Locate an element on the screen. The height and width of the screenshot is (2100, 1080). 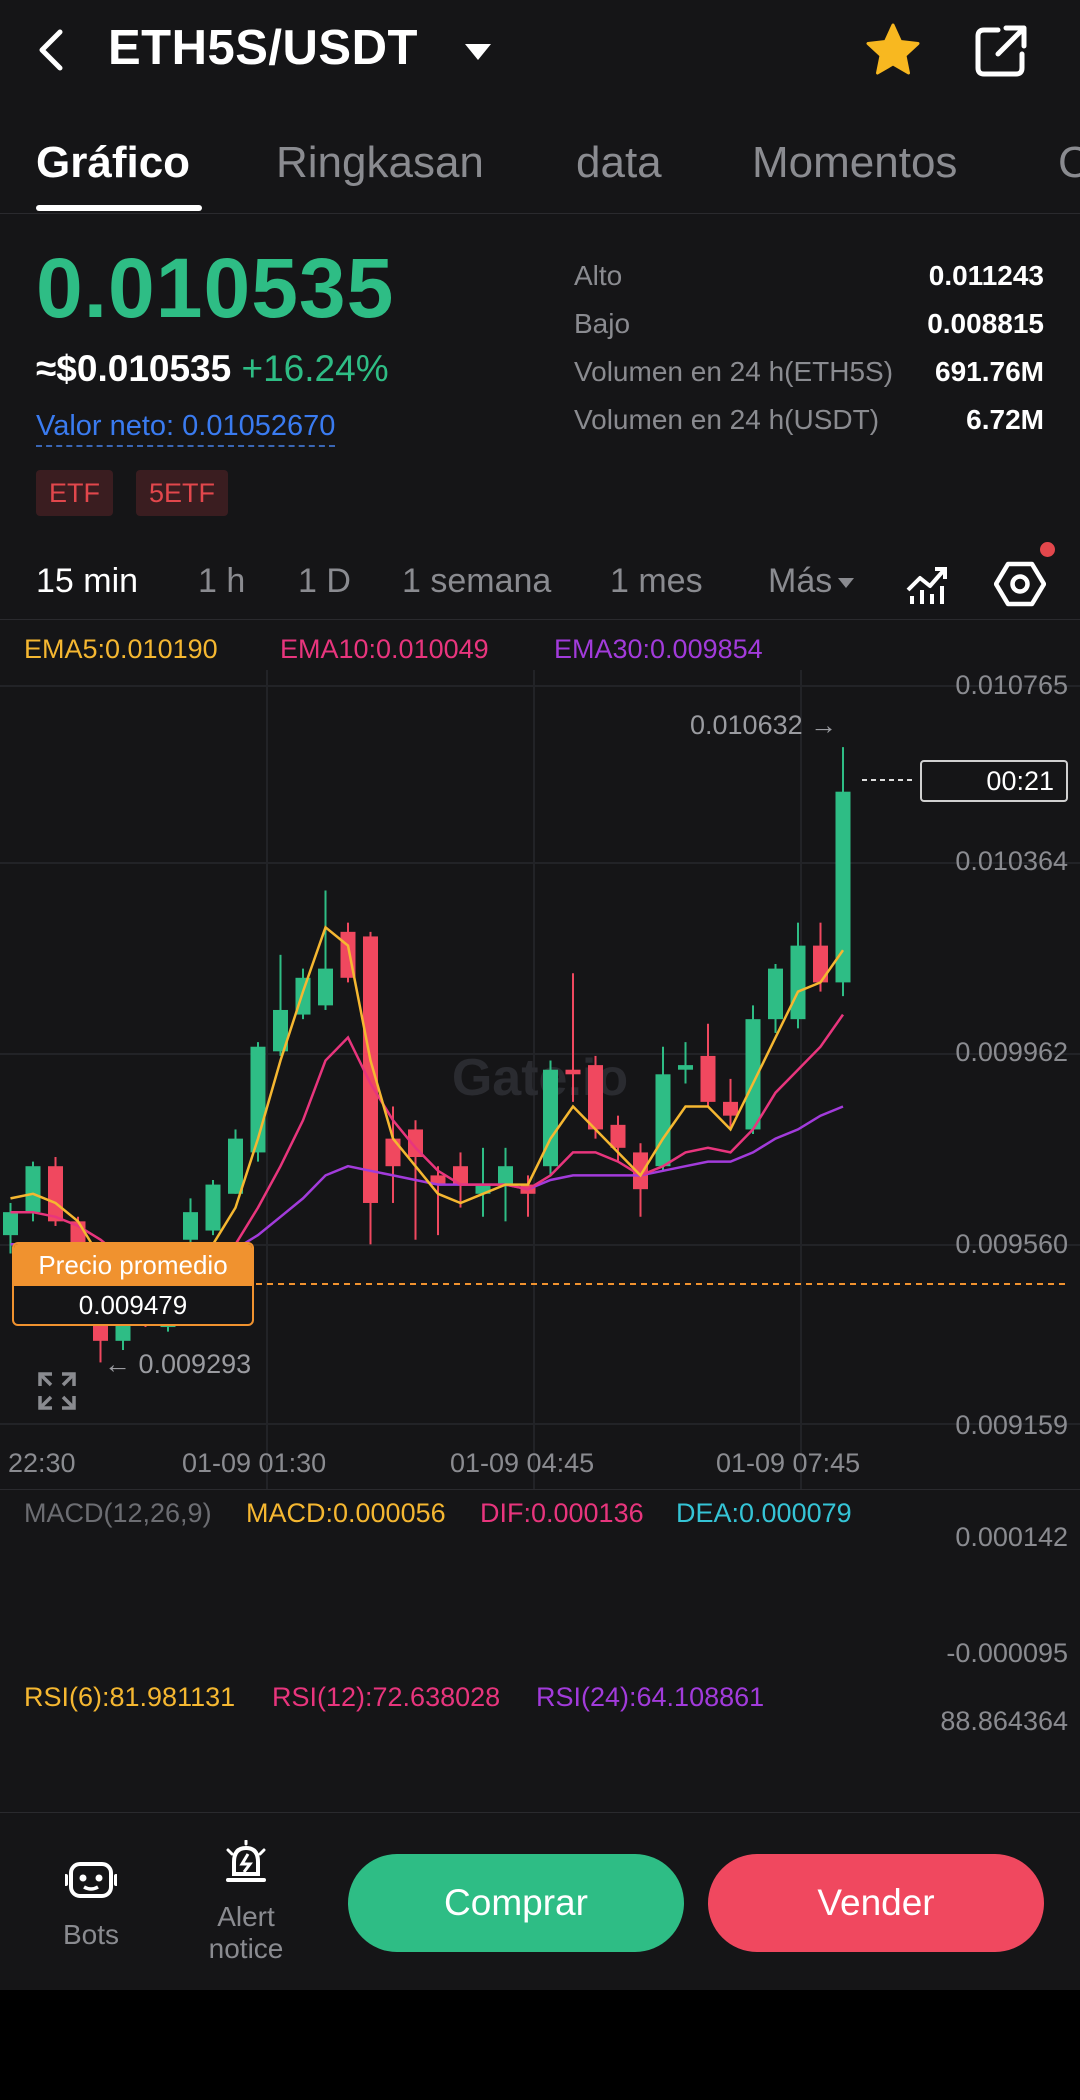
average-price-badge: Precio promedio 0.009479 is located at coordinates (133, 1284).